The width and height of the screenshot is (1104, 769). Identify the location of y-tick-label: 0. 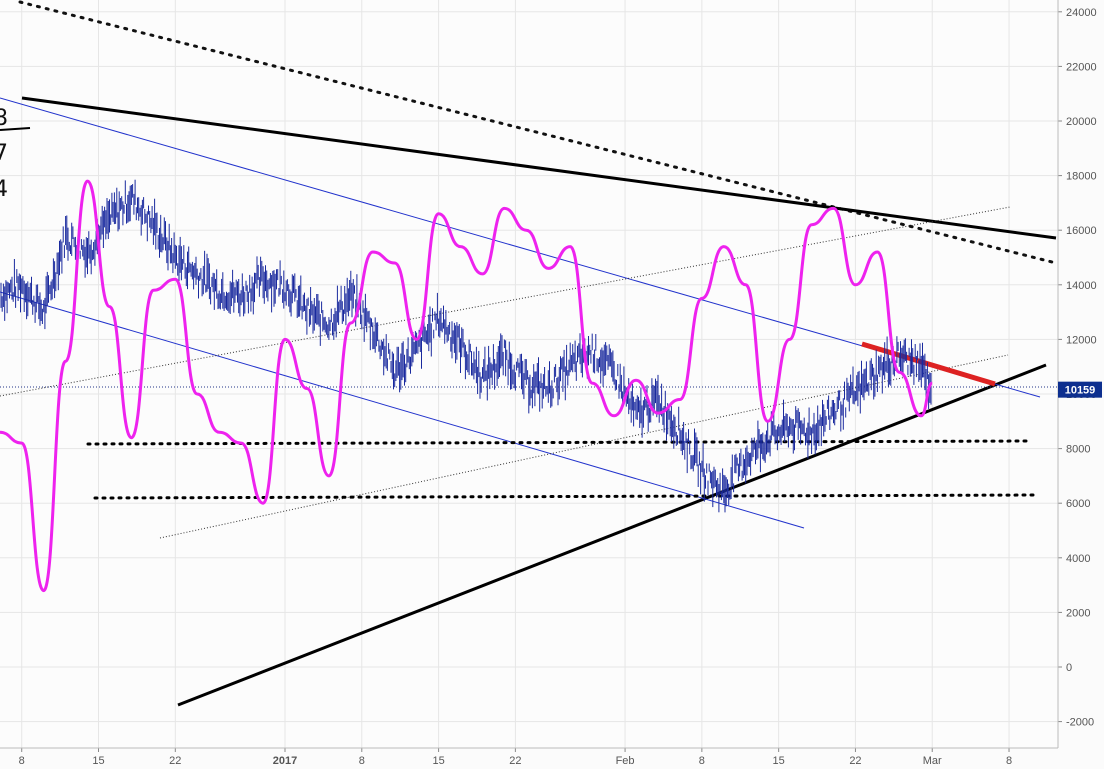
(1069, 668).